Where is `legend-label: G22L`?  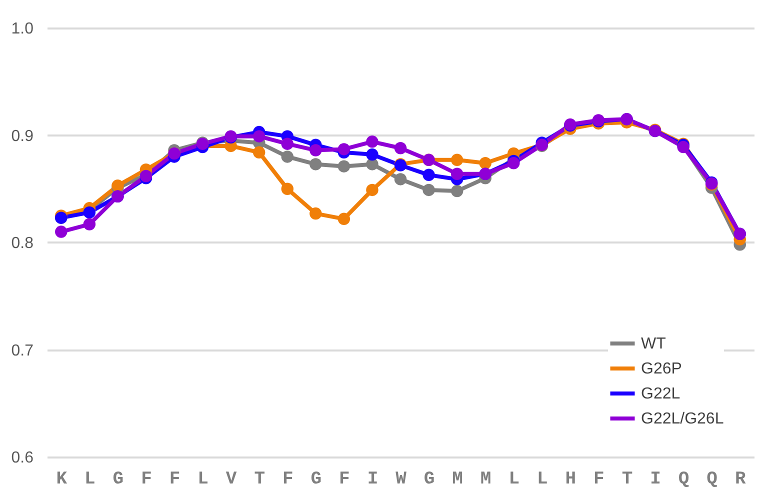
legend-label: G22L is located at coordinates (660, 394).